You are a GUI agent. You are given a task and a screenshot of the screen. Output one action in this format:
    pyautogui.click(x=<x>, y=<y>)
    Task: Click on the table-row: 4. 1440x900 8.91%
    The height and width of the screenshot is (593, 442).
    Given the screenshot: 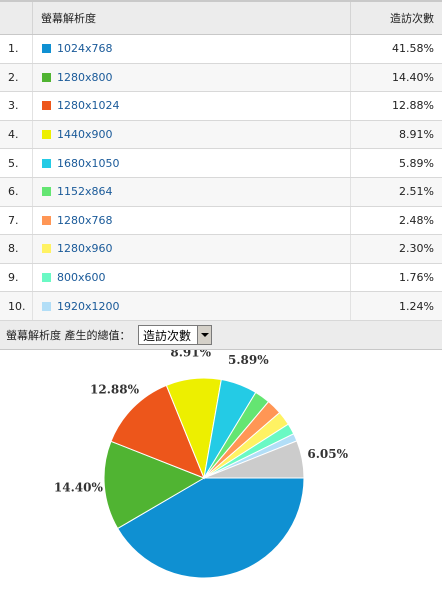 What is the action you would take?
    pyautogui.click(x=221, y=135)
    